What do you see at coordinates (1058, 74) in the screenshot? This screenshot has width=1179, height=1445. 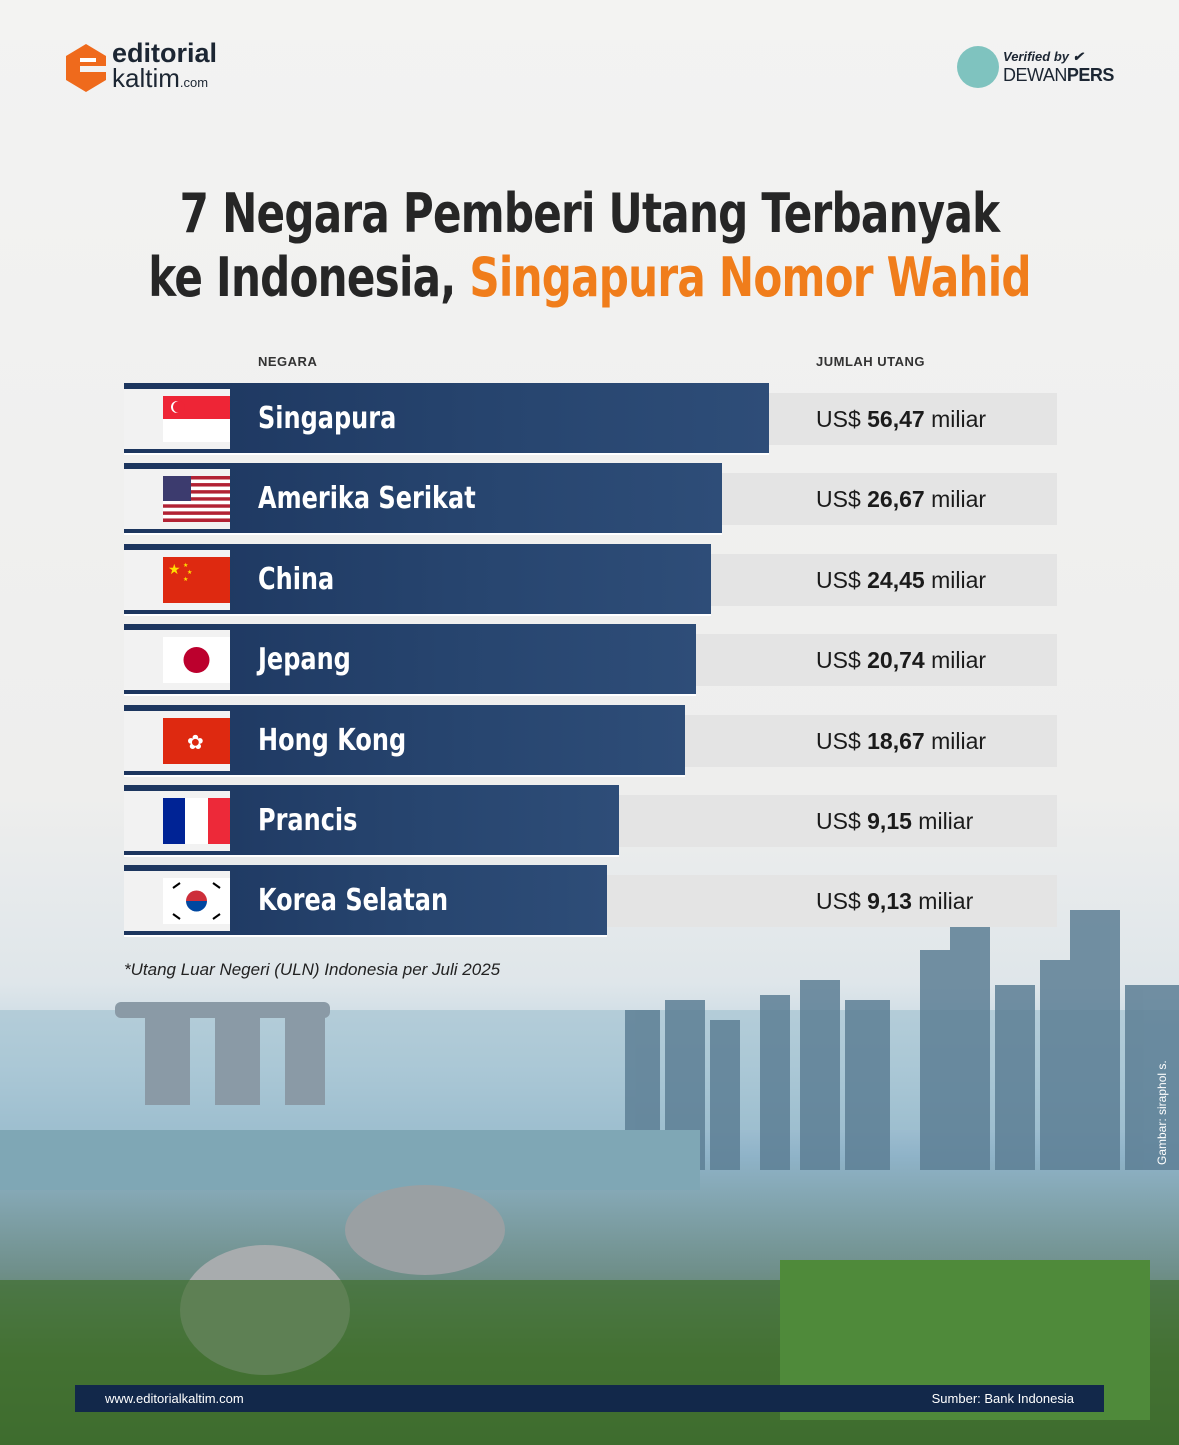 I see `dewan-pers-text: DEWANPERS` at bounding box center [1058, 74].